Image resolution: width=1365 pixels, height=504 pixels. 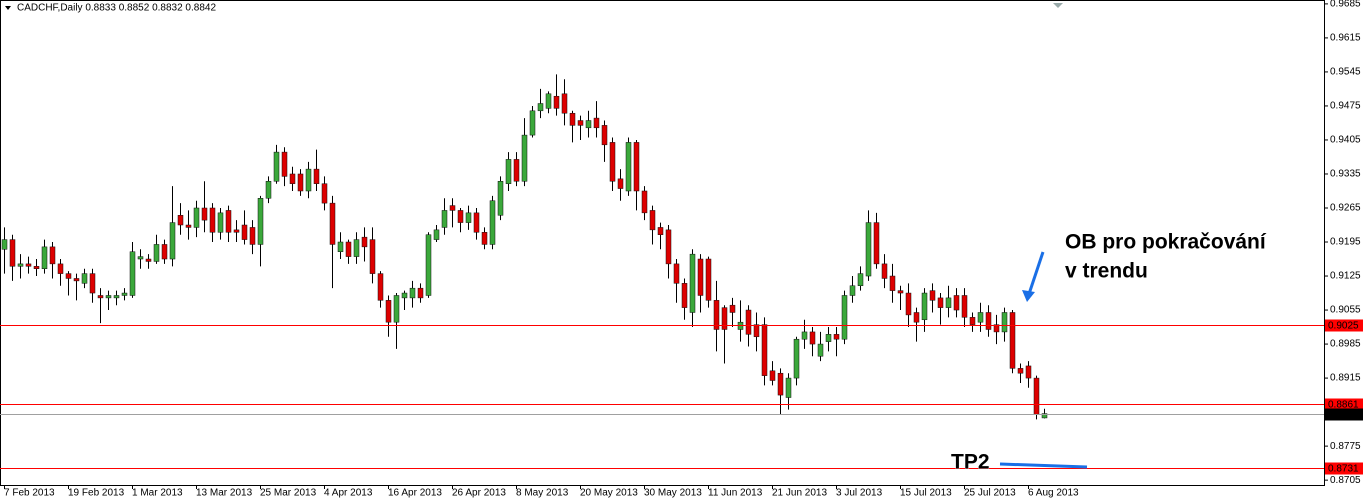 What do you see at coordinates (1345, 276) in the screenshot?
I see `y-tick-label: 0.9125` at bounding box center [1345, 276].